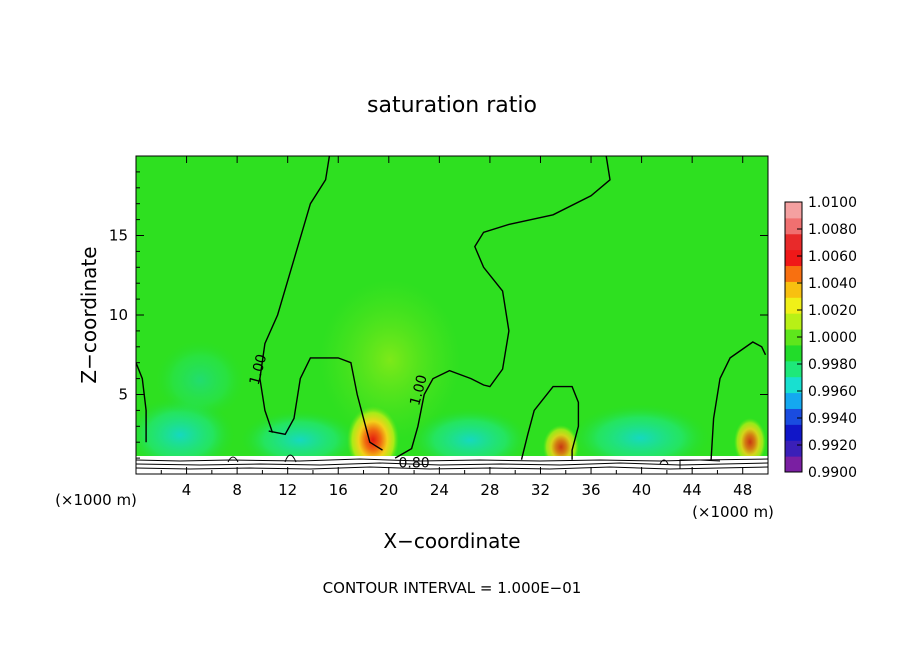 This screenshot has width=904, height=654. Describe the element at coordinates (540, 490) in the screenshot. I see `x-tick-label: 32` at that location.